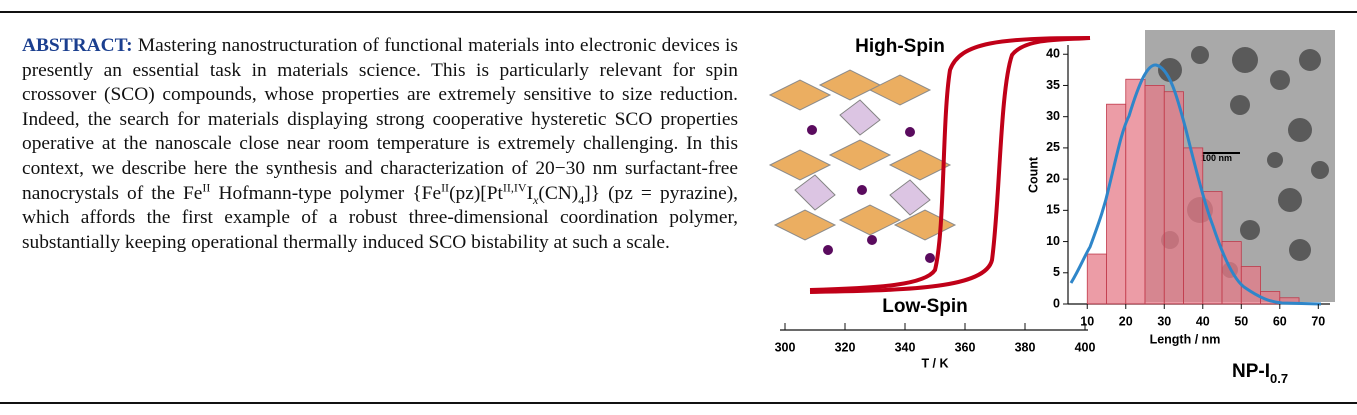 The height and width of the screenshot is (415, 1357). I want to click on y-tick-label: 5, so click(1056, 272).